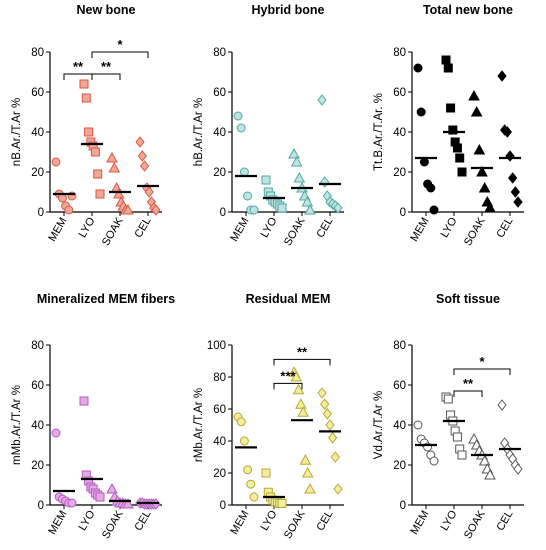  What do you see at coordinates (219, 442) in the screenshot?
I see `y-tick-label: 40` at bounding box center [219, 442].